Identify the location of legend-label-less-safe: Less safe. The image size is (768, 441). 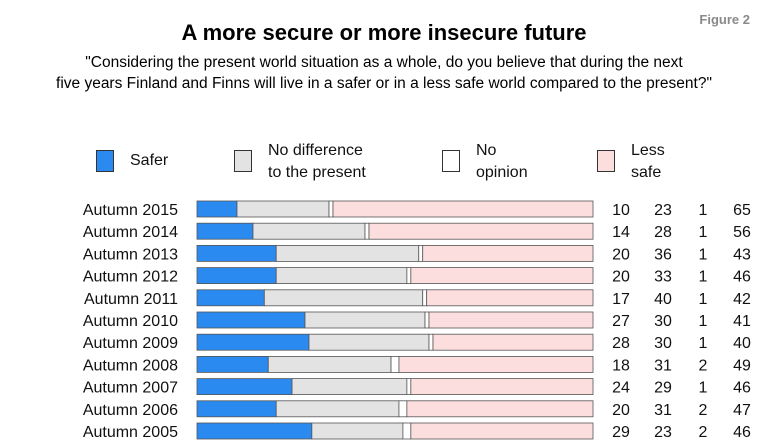
(648, 161).